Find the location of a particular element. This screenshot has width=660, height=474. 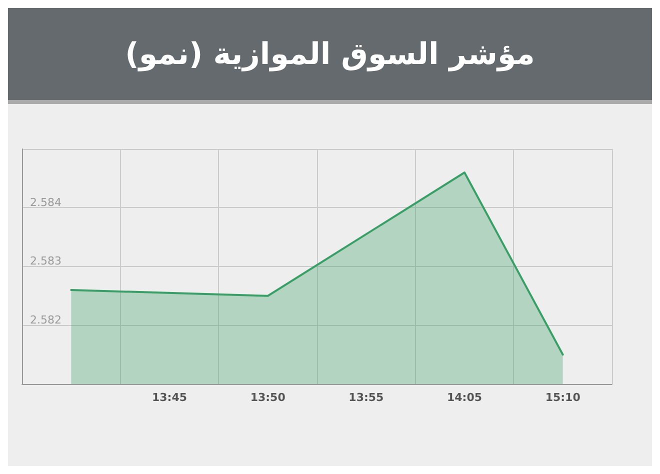

y-tick-label: 2.584 is located at coordinates (46, 202).